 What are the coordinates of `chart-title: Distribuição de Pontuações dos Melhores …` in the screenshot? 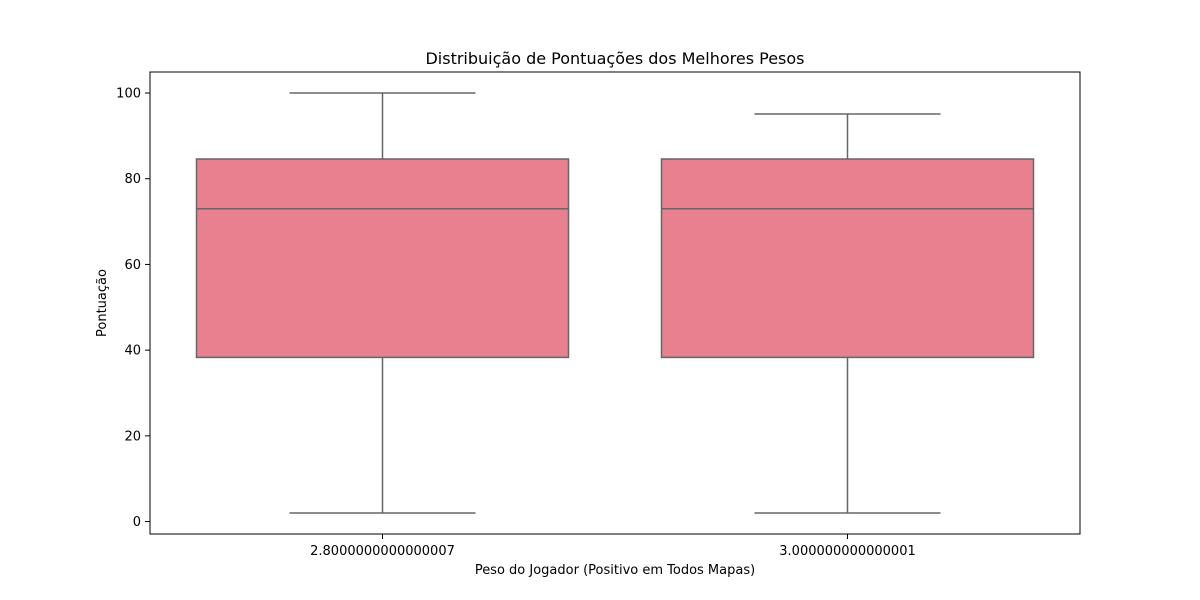 It's located at (614, 58).